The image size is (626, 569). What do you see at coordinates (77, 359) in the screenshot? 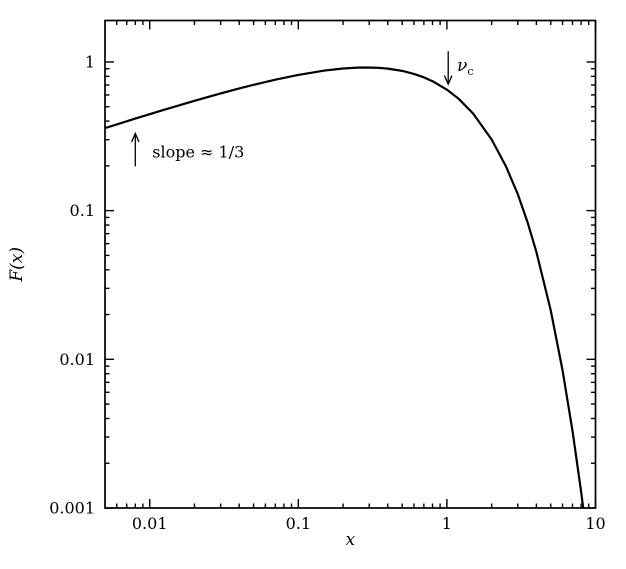
I see `y-tick-label: 0.01` at bounding box center [77, 359].